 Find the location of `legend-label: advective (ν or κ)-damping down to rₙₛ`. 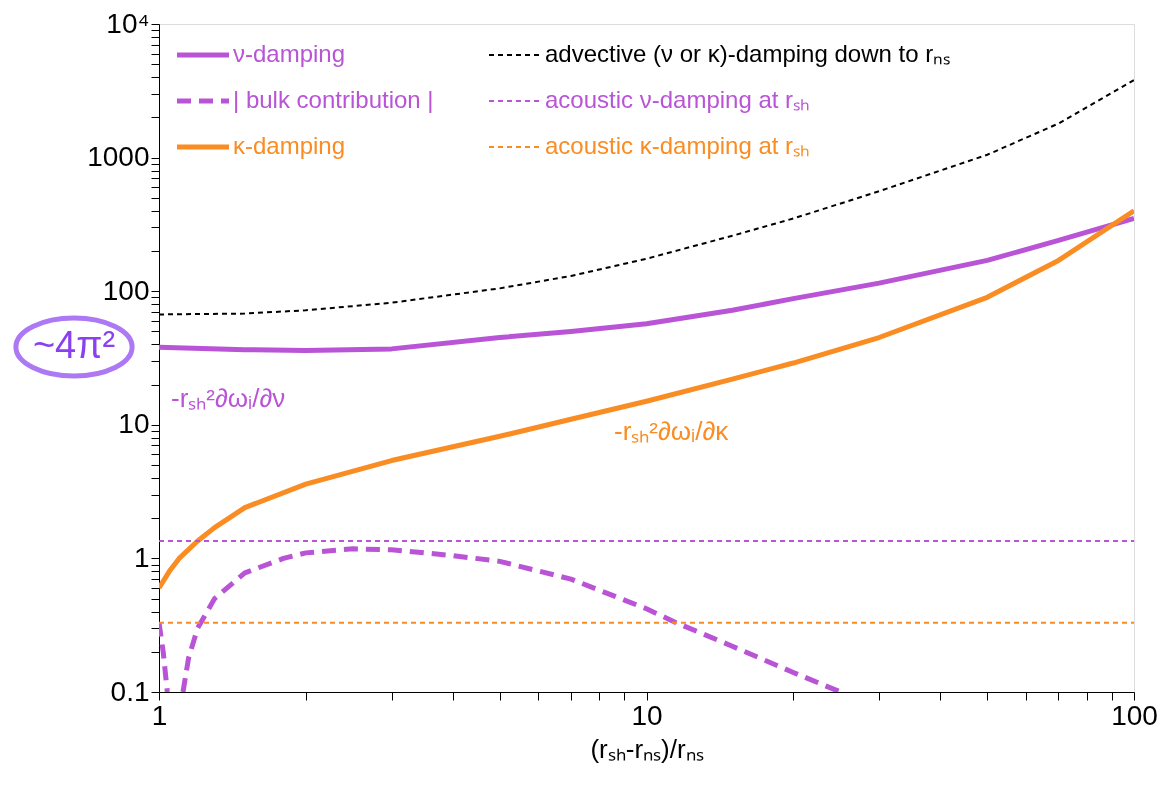

legend-label: advective (ν or κ)-damping down to rₙₛ is located at coordinates (748, 53).